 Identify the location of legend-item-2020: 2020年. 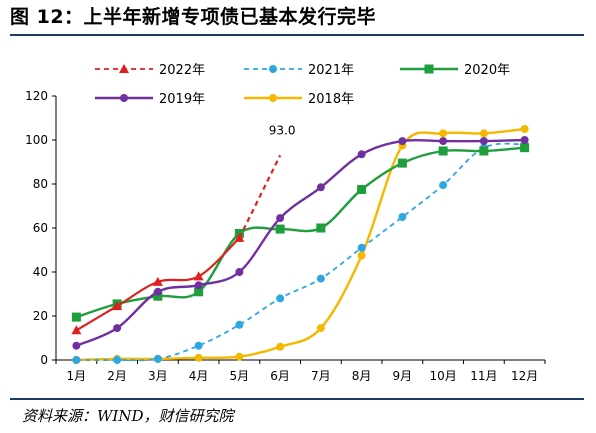
(455, 70).